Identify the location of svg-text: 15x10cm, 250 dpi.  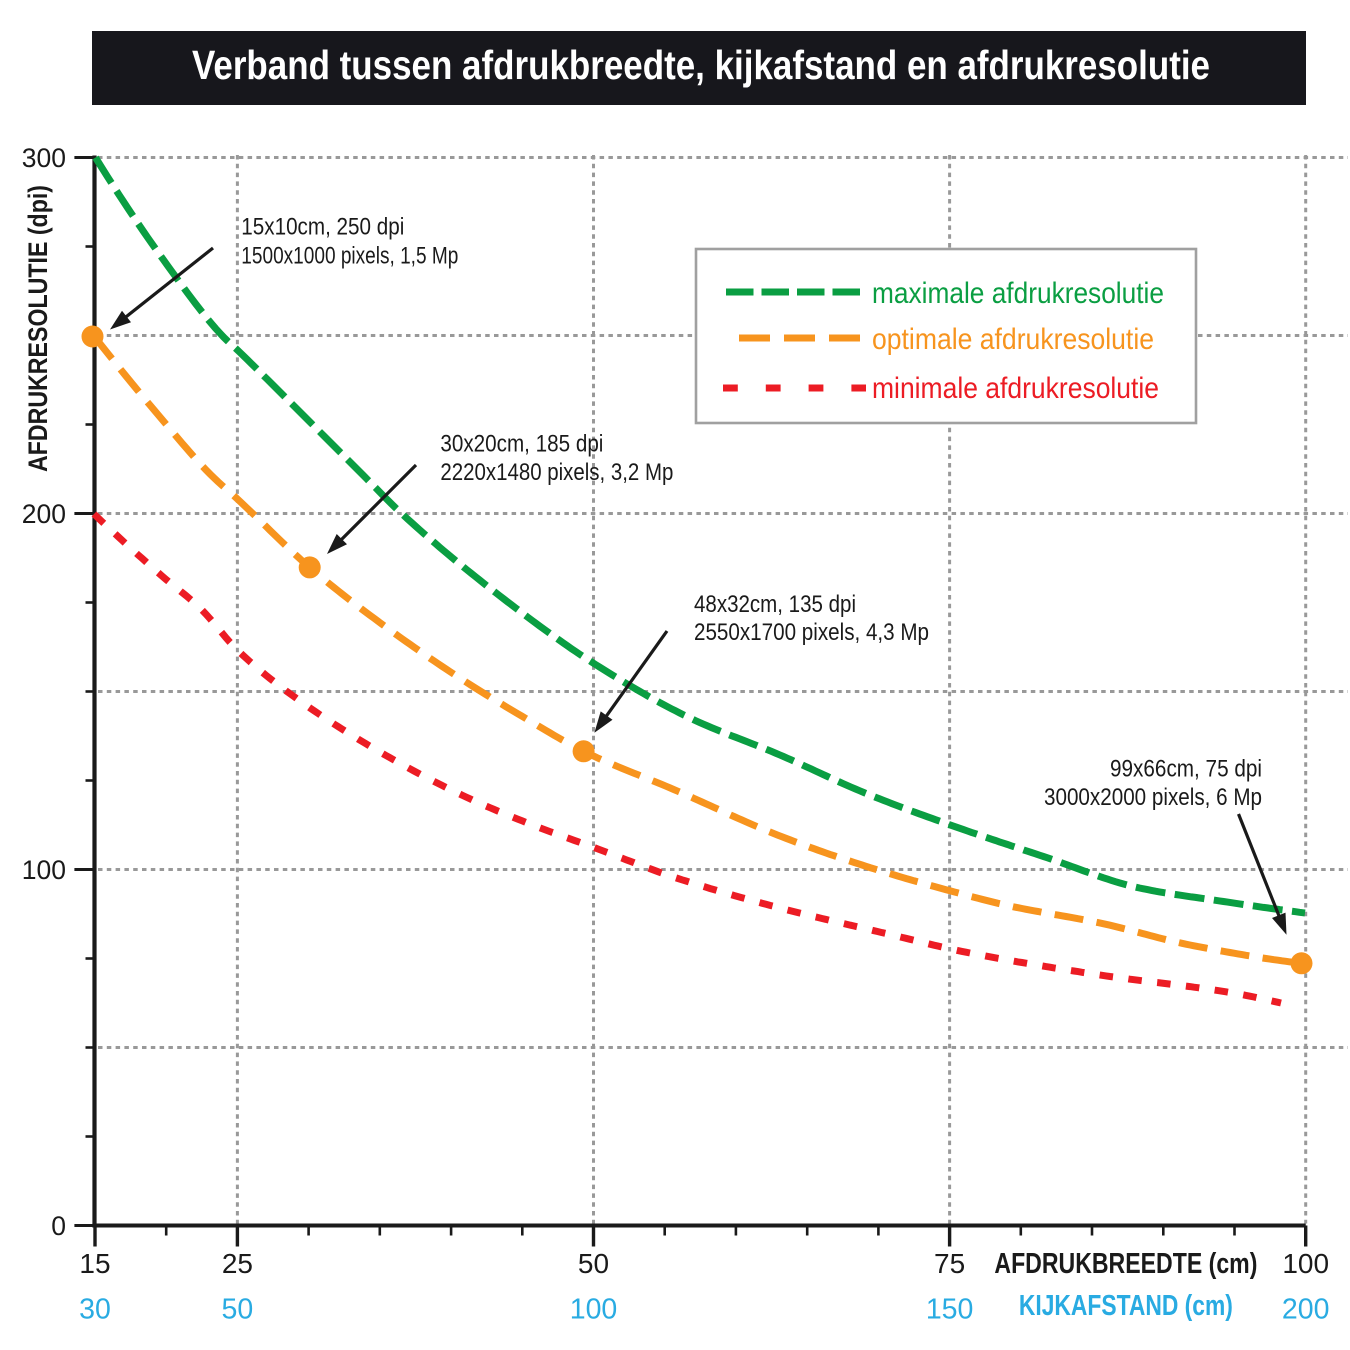
(322, 227).